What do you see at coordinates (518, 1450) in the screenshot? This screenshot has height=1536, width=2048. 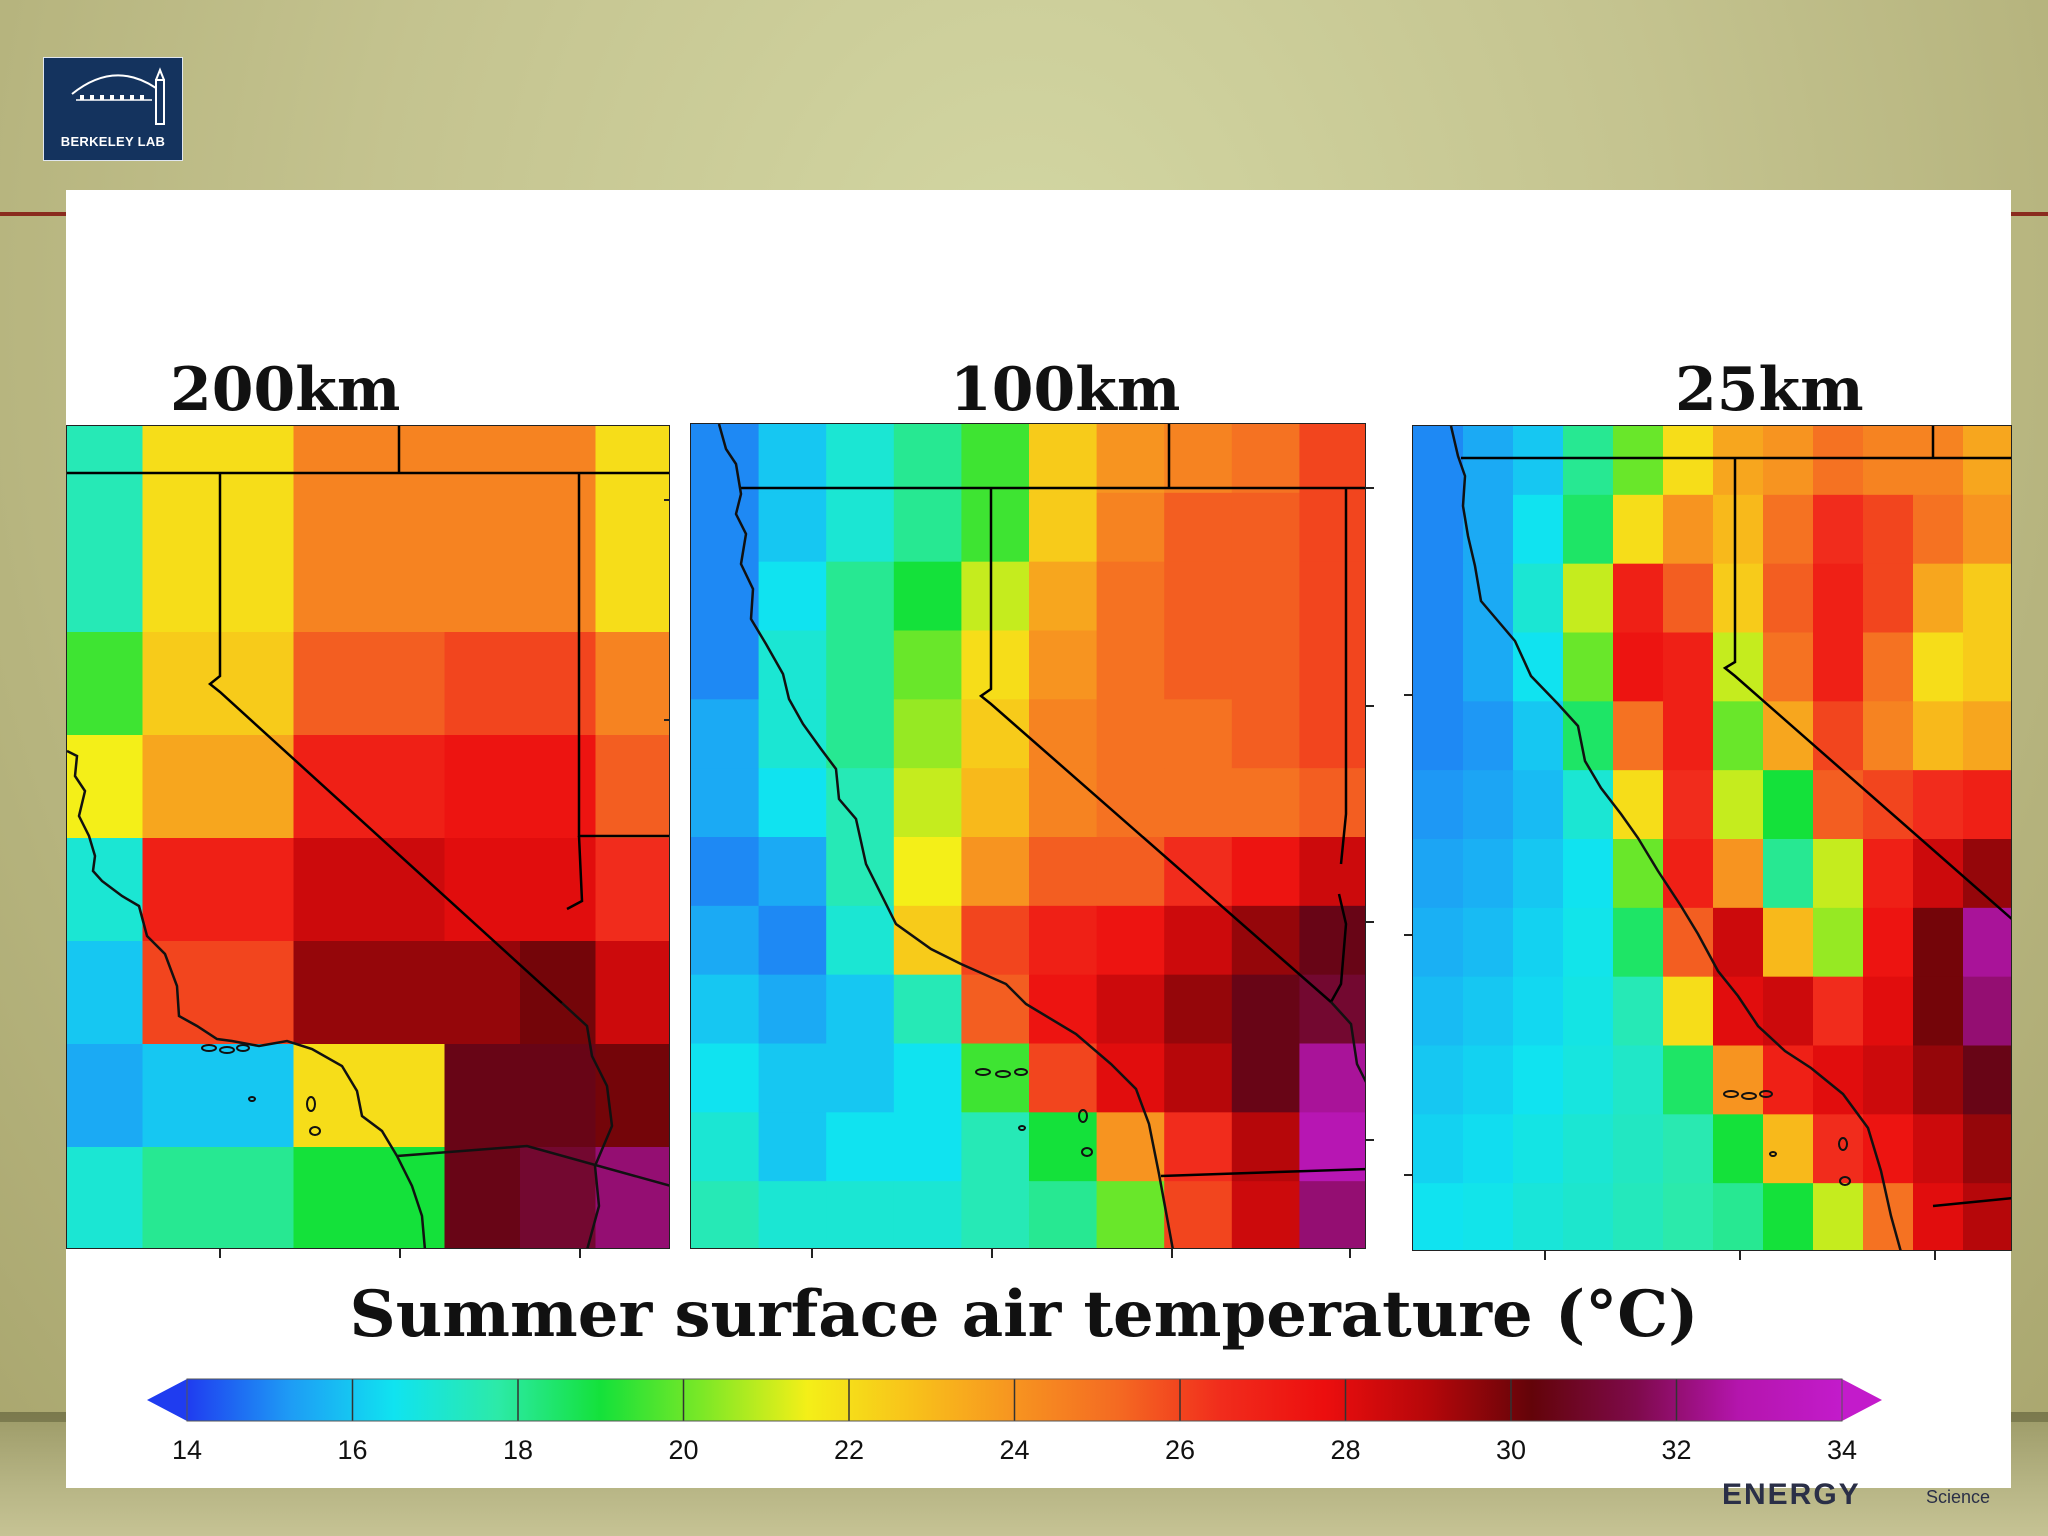 I see `colorbar-tick-label: 18` at bounding box center [518, 1450].